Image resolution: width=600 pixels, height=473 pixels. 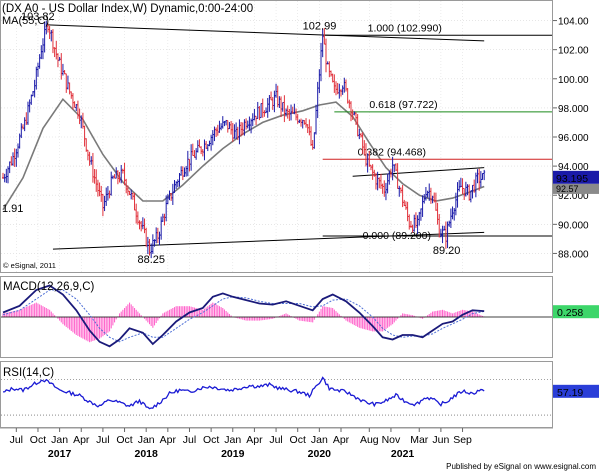 What do you see at coordinates (573, 254) in the screenshot?
I see `price-tick-label: 88.000` at bounding box center [573, 254].